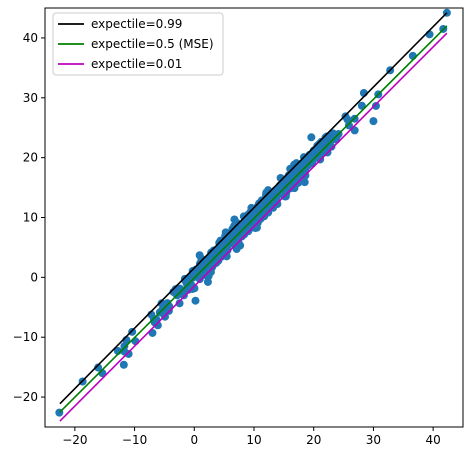 Image resolution: width=474 pixels, height=462 pixels. I want to click on legend-label: expectile=0.99, so click(136, 24).